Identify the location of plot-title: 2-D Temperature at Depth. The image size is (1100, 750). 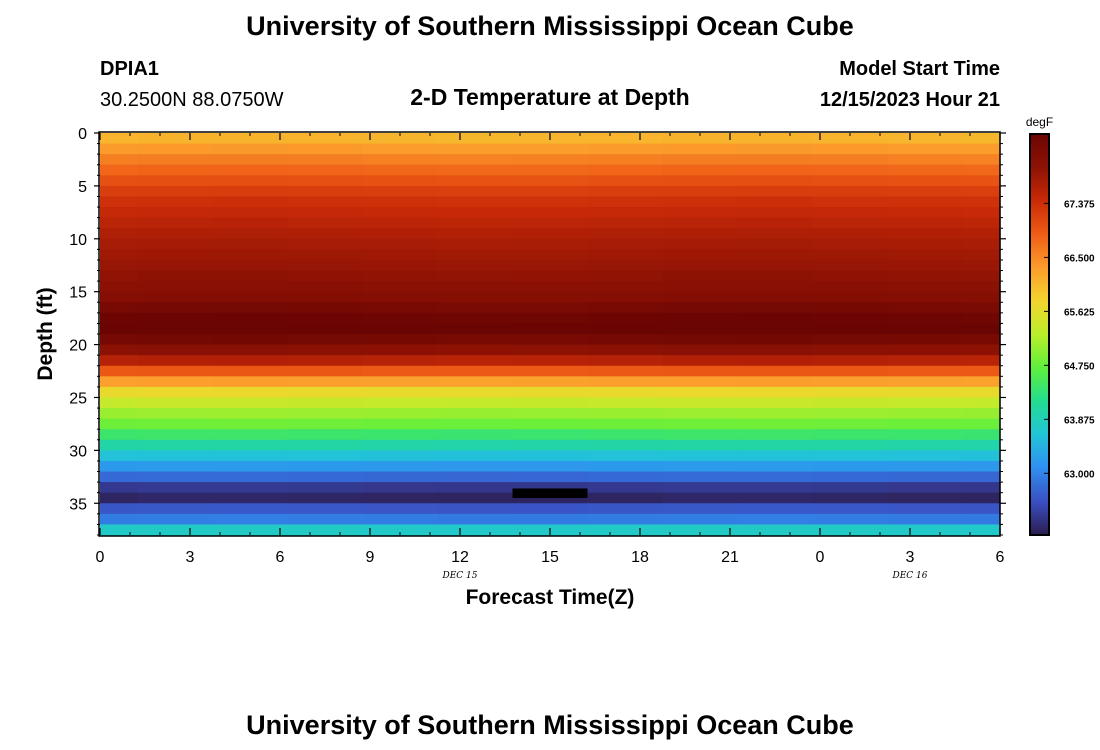
(549, 97).